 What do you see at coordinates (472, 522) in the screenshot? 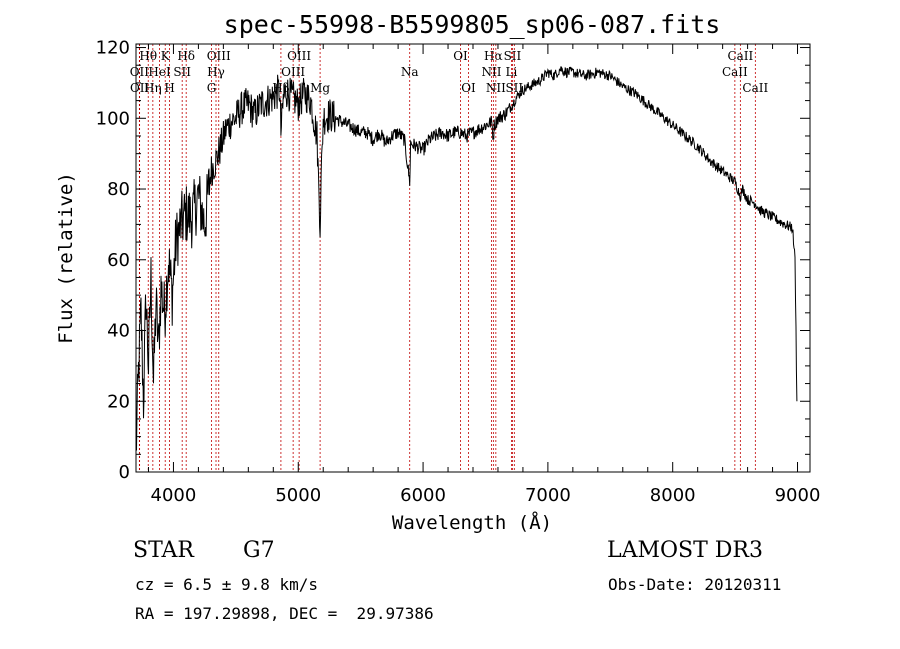
I see `x-axis-label: Wavelength (Å)` at bounding box center [472, 522].